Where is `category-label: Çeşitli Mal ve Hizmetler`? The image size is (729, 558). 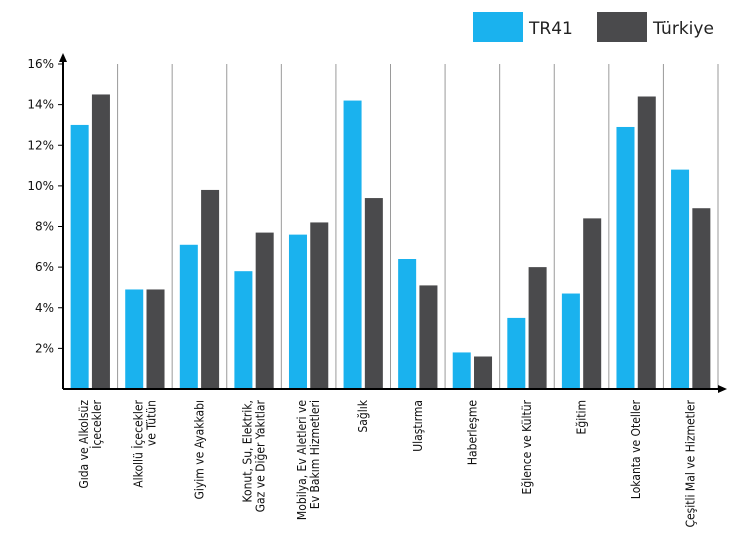 category-label: Çeşitli Mal ve Hizmetler is located at coordinates (691, 463).